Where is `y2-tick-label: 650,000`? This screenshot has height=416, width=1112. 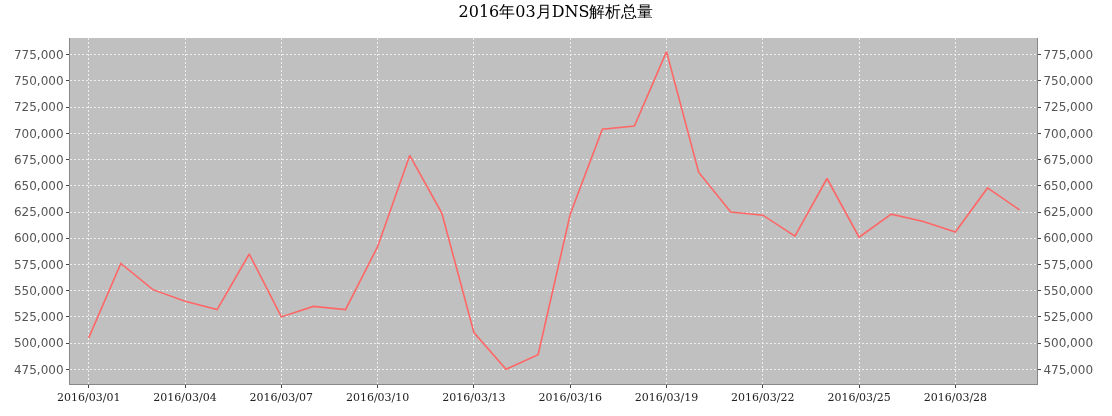
y2-tick-label: 650,000 is located at coordinates (1068, 186).